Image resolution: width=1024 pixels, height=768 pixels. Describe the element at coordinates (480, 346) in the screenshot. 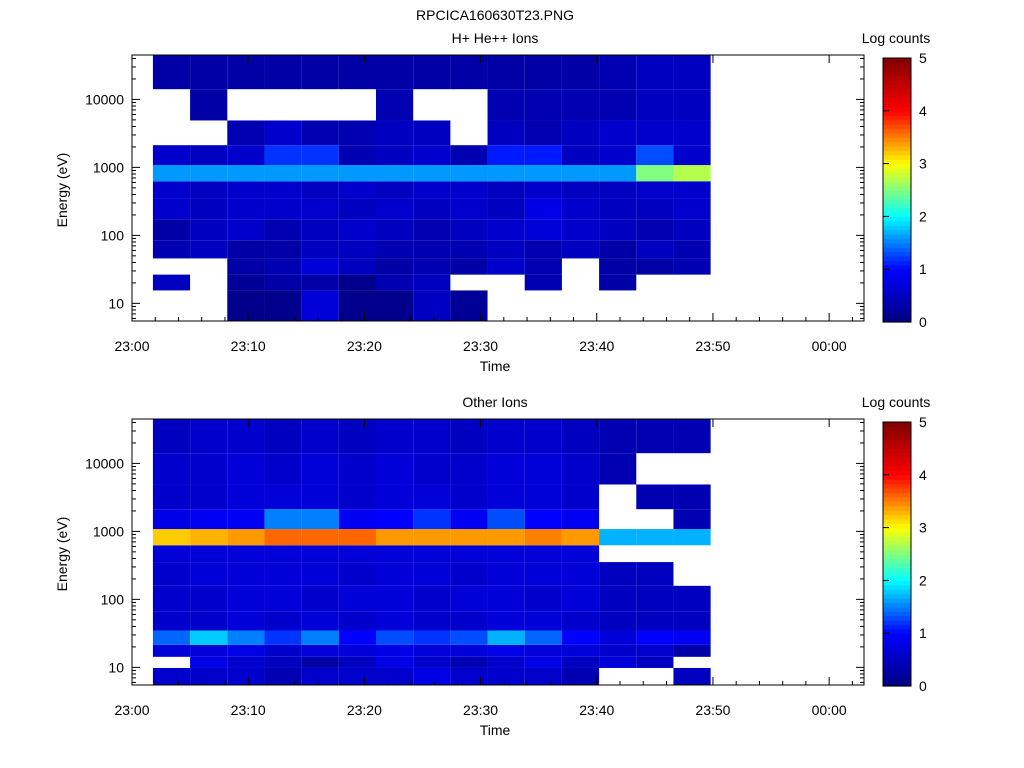

I see `x-tick-label: 23:30` at that location.